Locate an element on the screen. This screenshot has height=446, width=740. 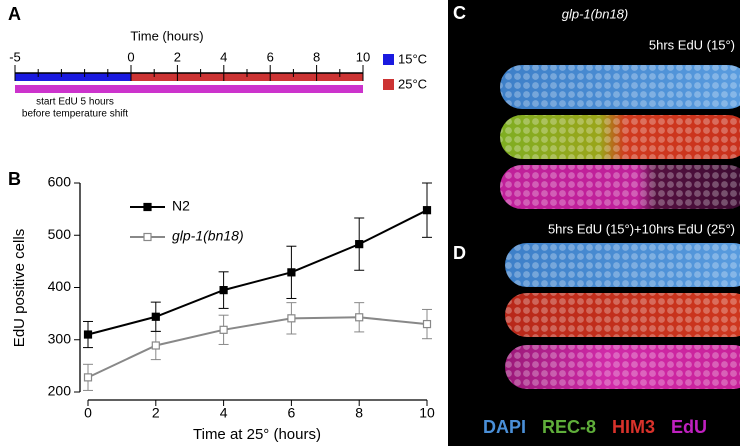
y-tick-label: 500 is located at coordinates (60, 234).